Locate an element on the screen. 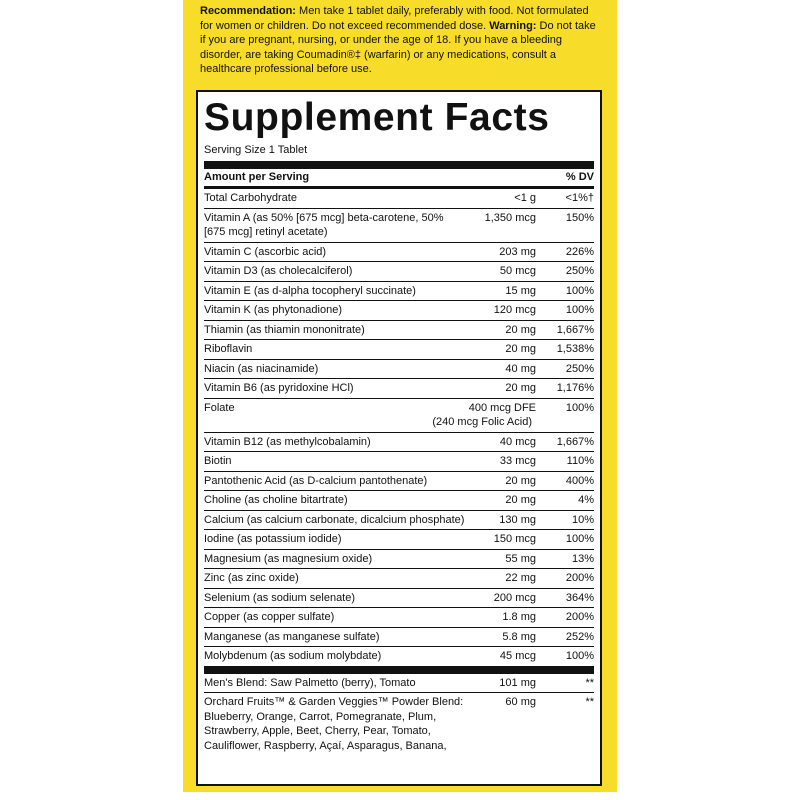  amount: <1 g is located at coordinates (525, 198).